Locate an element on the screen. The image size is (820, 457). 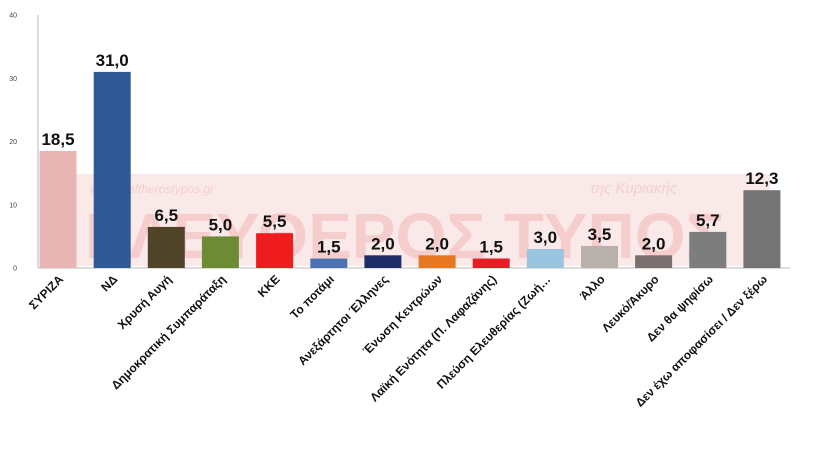
watermark-tag: της Κυριακής is located at coordinates (634, 188).